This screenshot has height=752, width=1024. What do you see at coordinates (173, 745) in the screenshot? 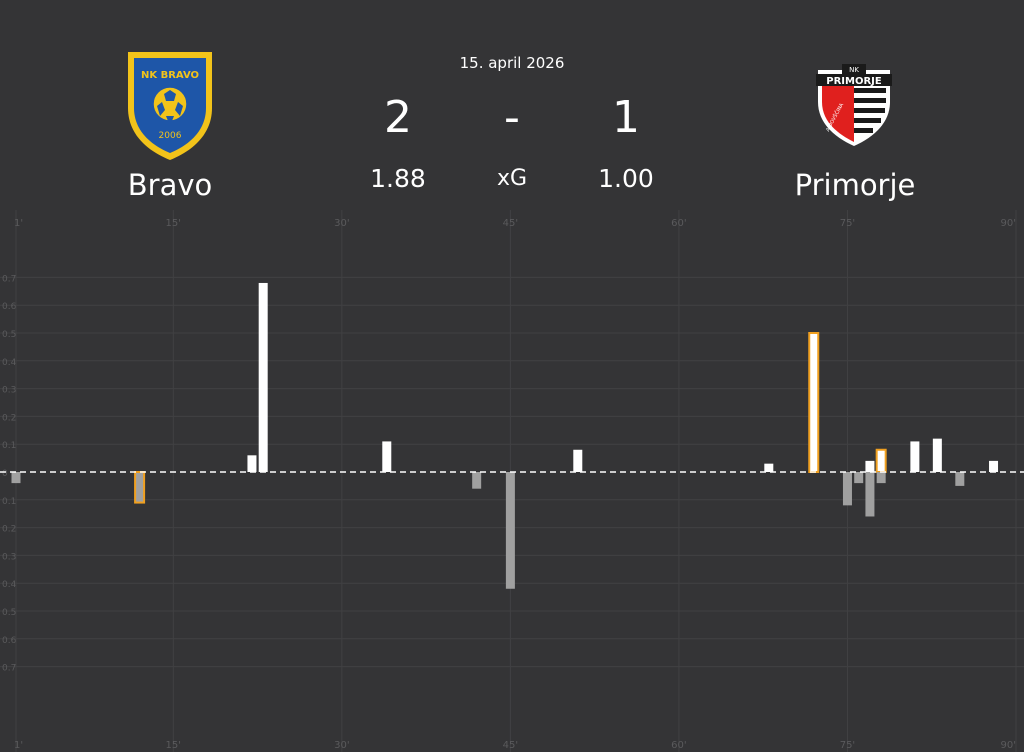
I see `x-tick-label-bottom: 15'` at bounding box center [173, 745].